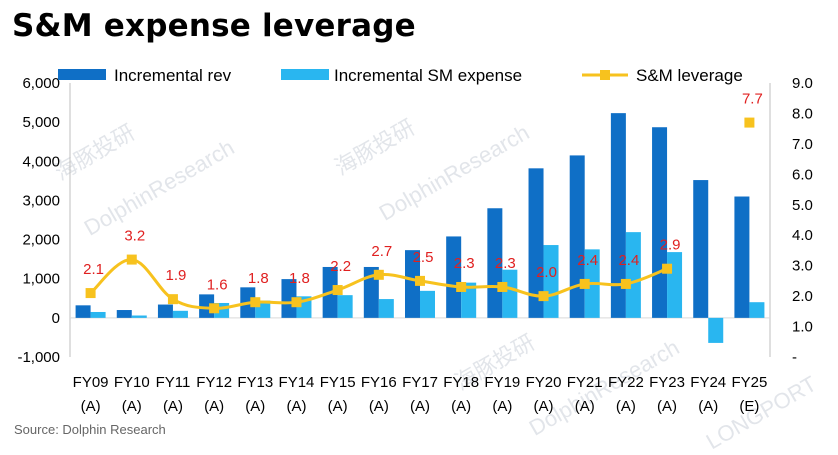 The height and width of the screenshot is (455, 838). What do you see at coordinates (41, 240) in the screenshot?
I see `y-left-tick-label: 2,000` at bounding box center [41, 240].